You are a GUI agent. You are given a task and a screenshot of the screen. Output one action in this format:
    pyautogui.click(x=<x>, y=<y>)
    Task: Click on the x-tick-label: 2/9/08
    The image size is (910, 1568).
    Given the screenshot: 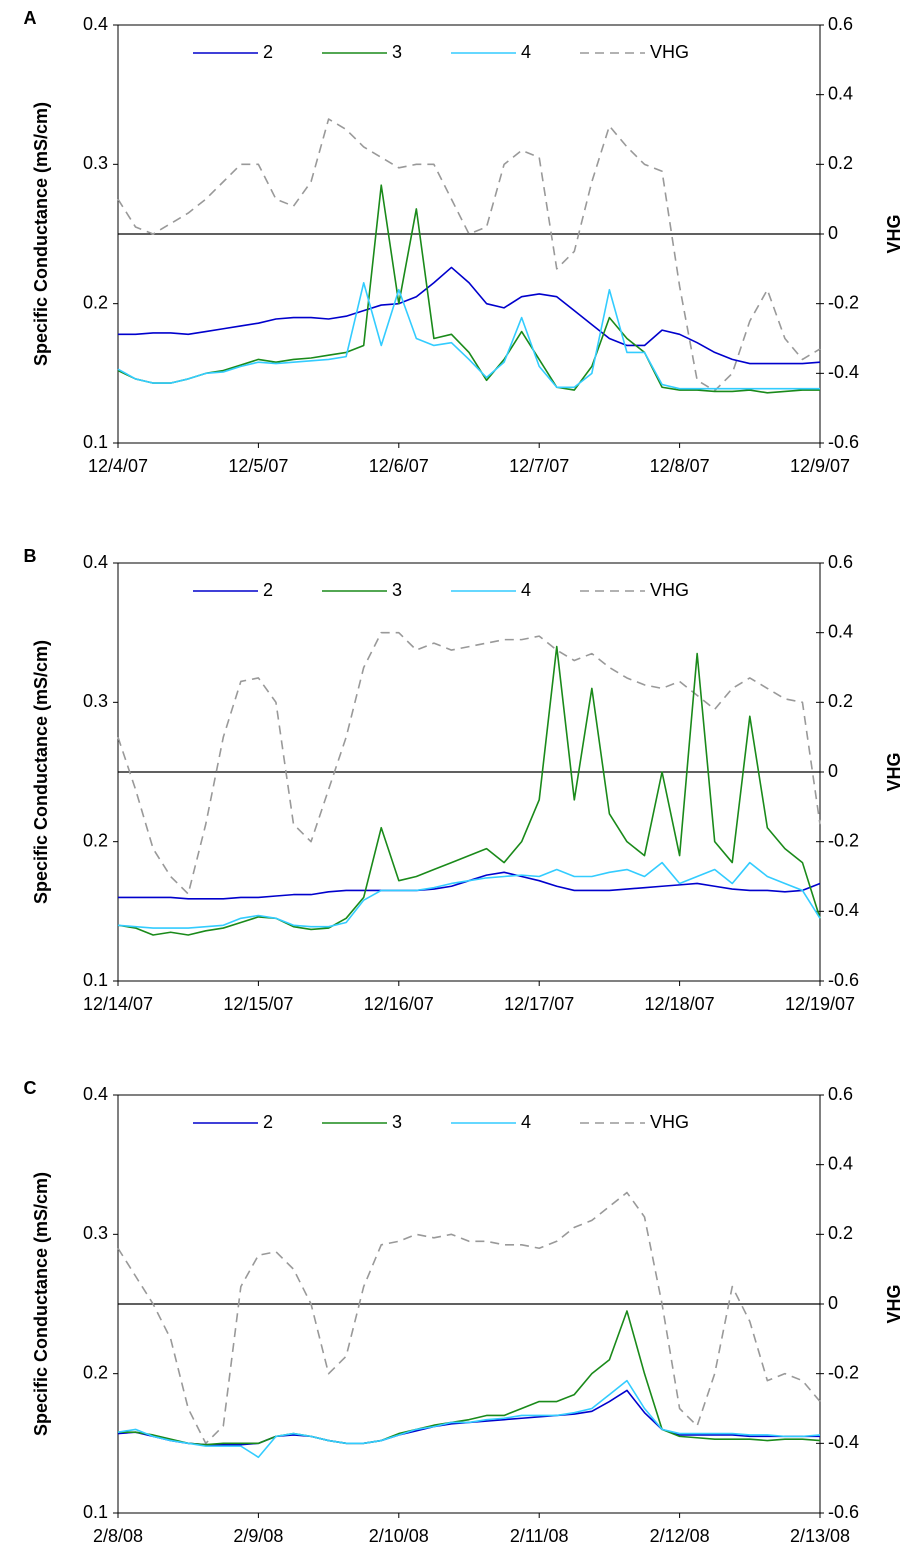 What is the action you would take?
    pyautogui.click(x=258, y=1536)
    